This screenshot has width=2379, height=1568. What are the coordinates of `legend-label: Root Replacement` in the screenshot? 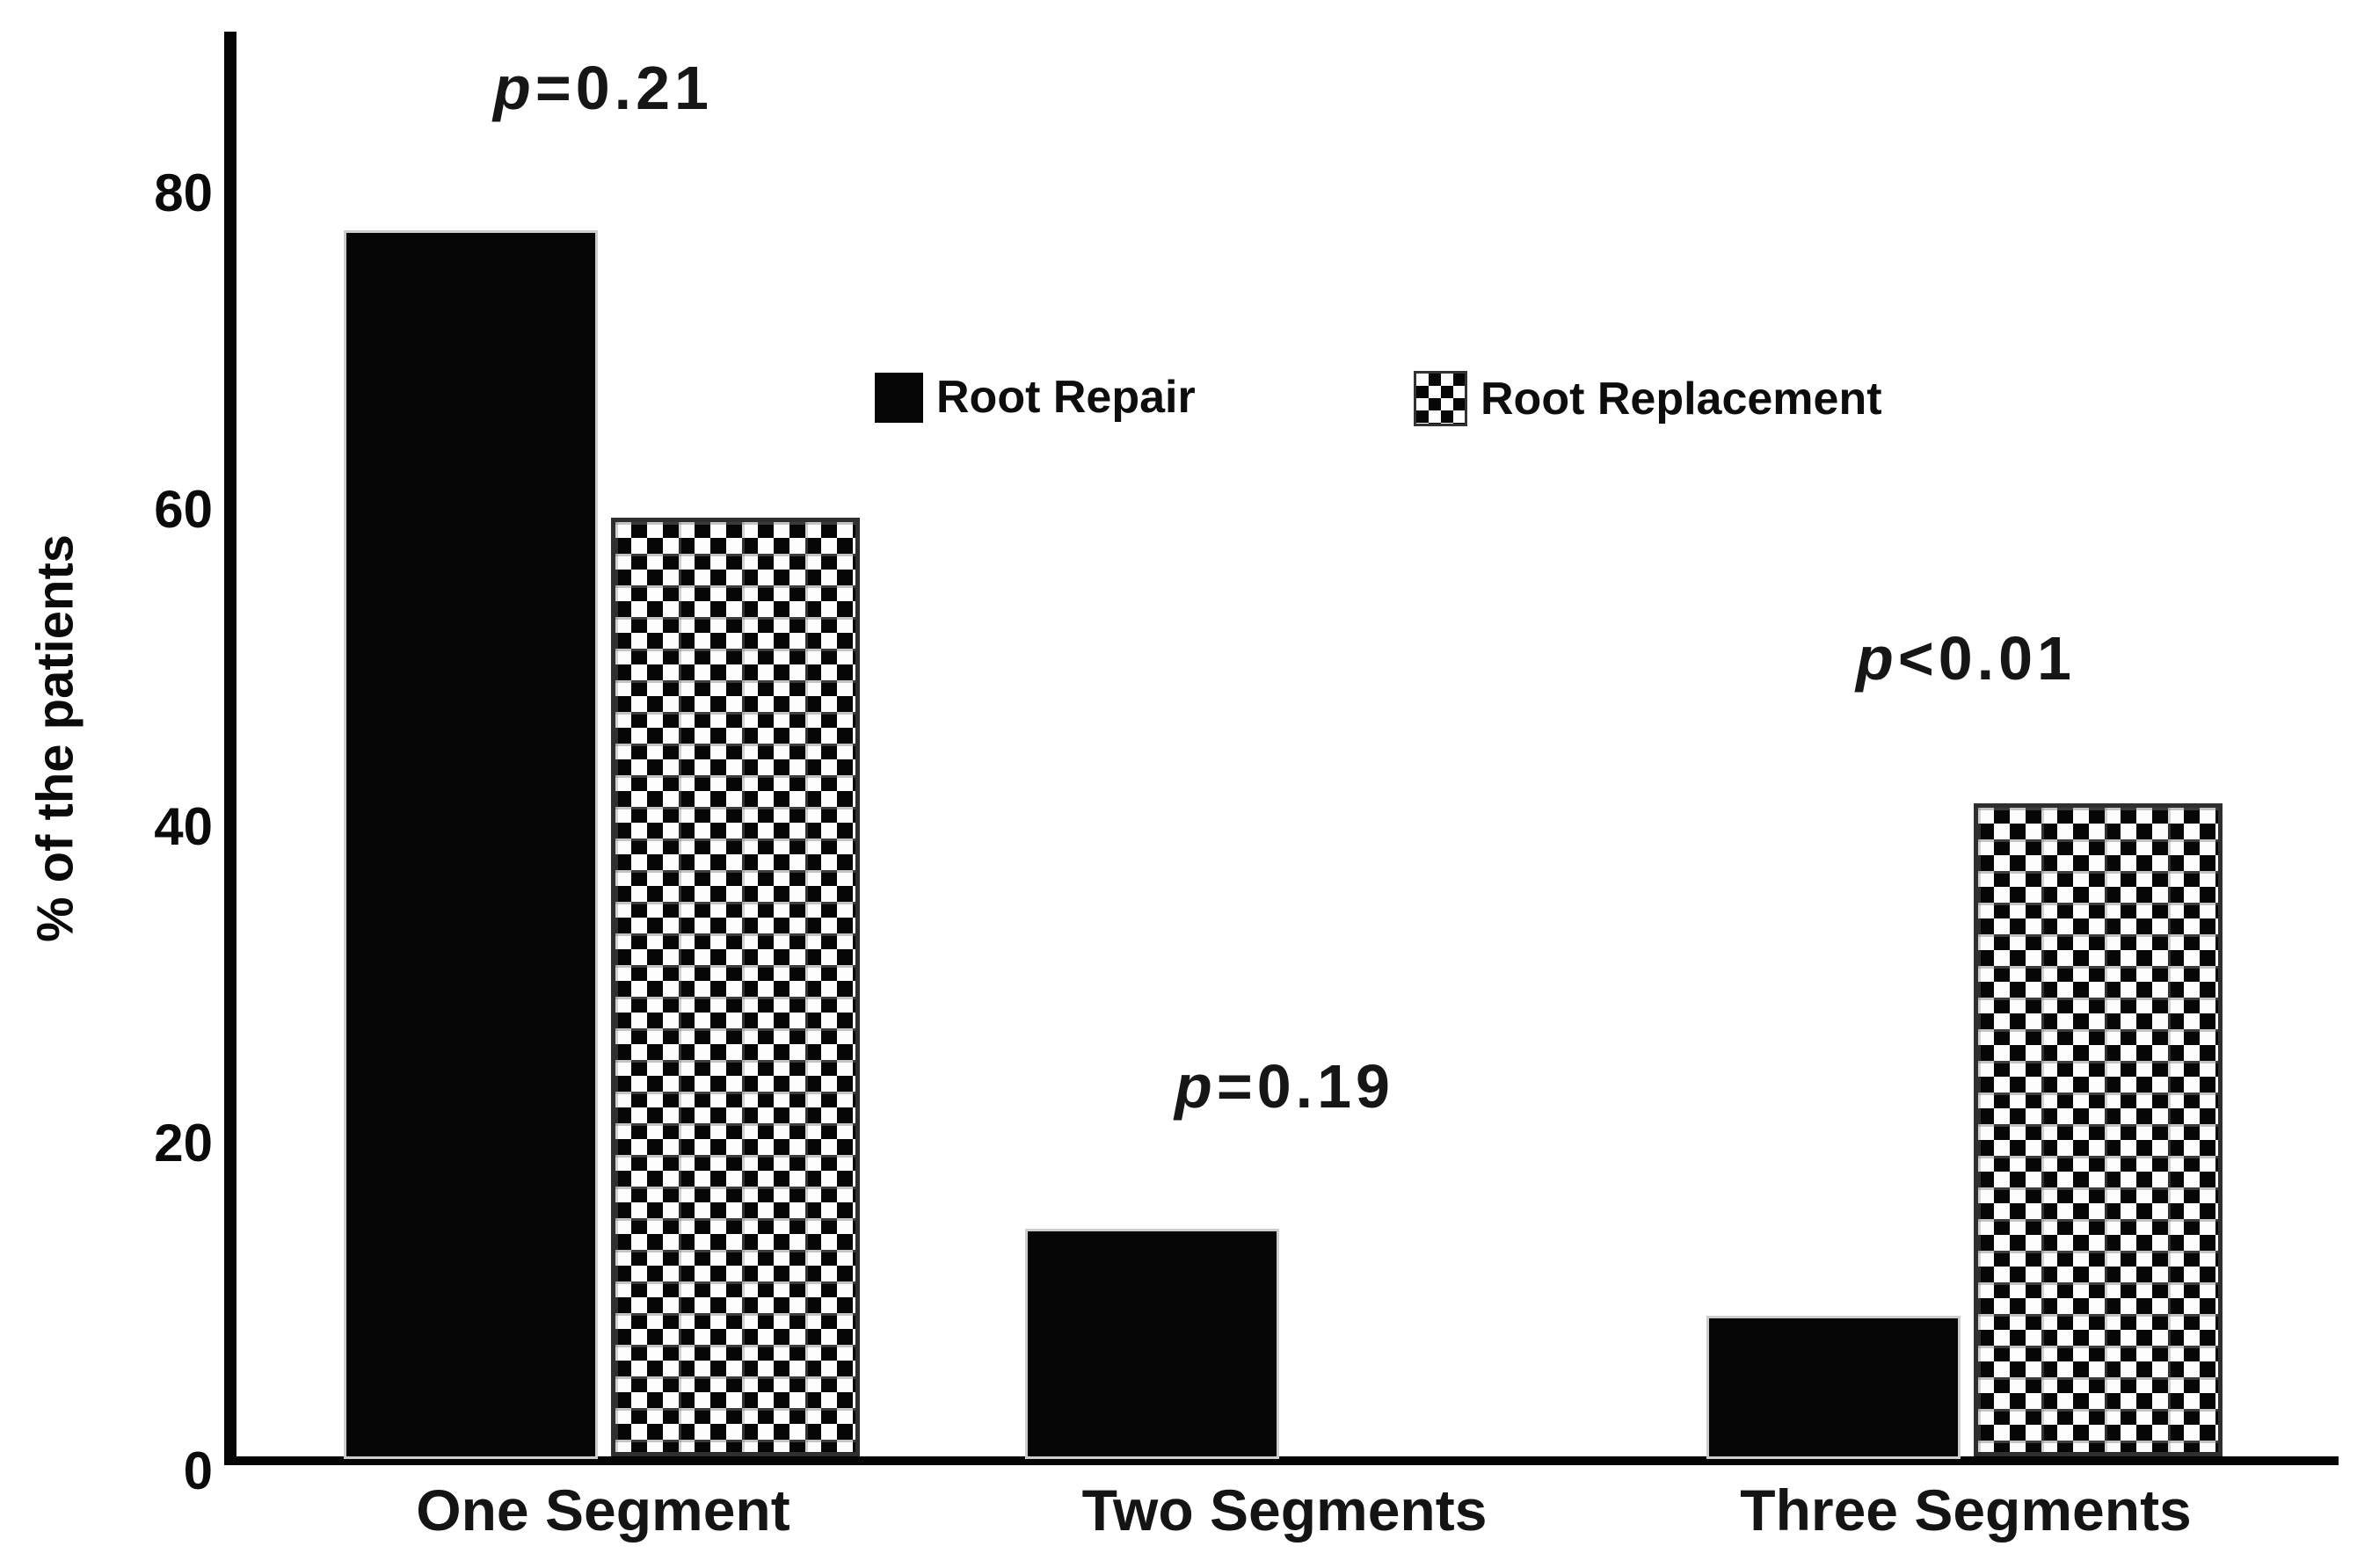 It's located at (1682, 399).